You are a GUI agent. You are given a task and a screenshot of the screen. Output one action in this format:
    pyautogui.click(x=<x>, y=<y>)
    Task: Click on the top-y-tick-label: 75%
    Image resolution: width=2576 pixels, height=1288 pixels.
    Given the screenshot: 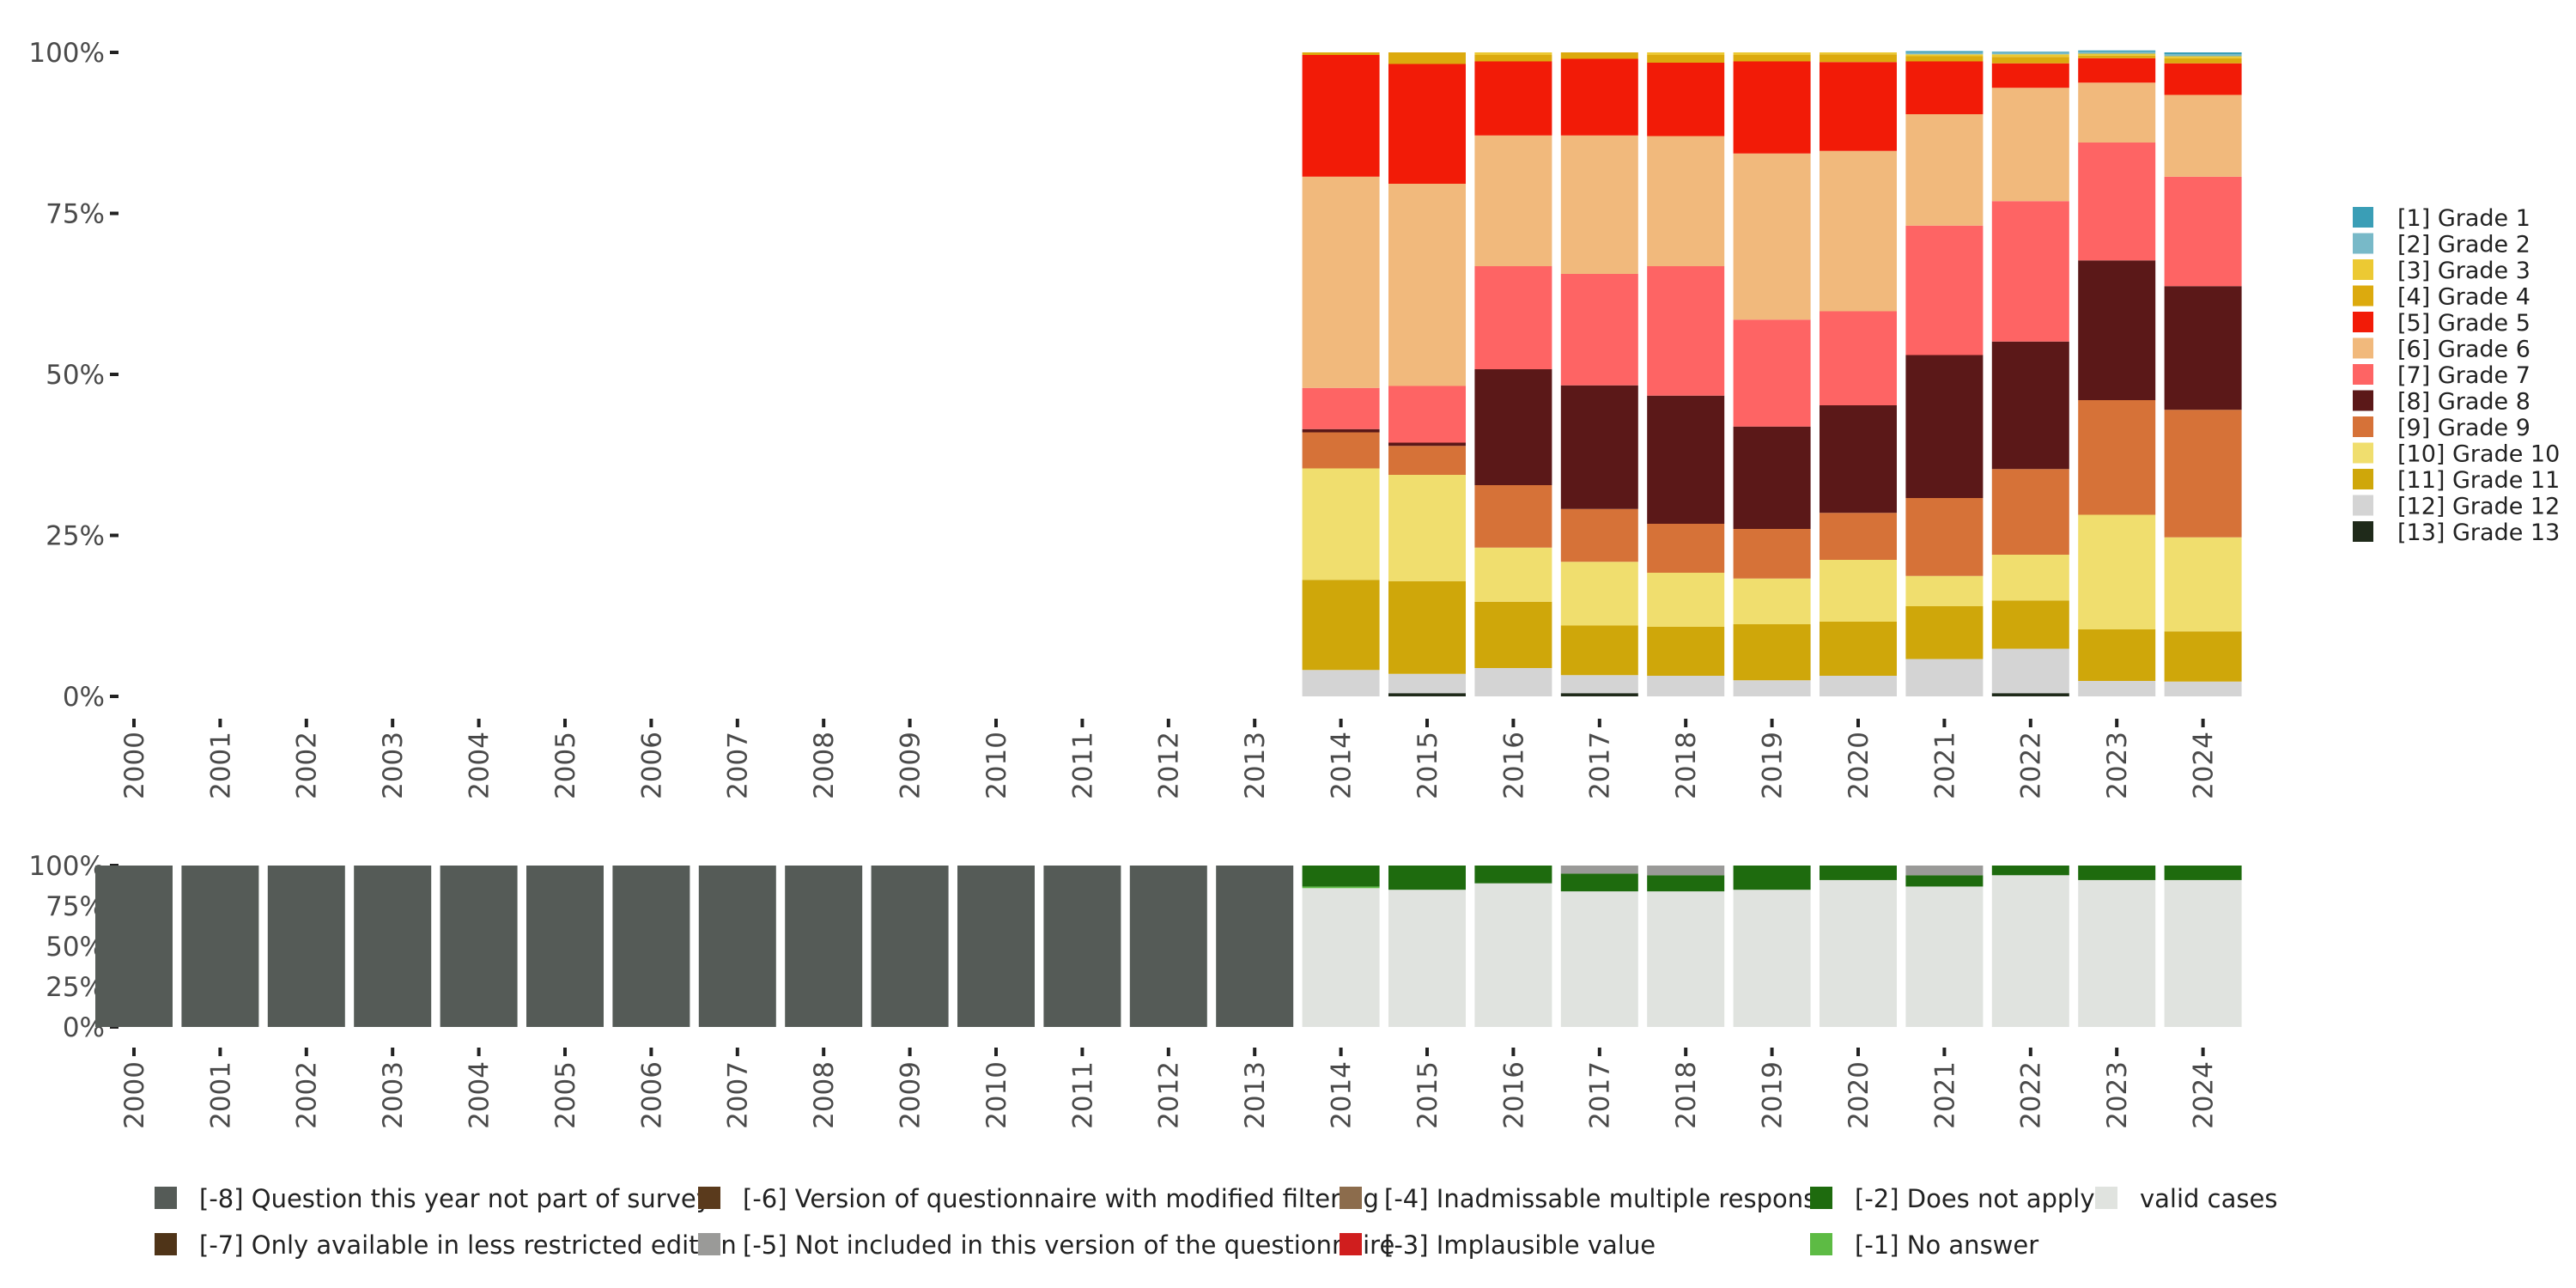 What is the action you would take?
    pyautogui.click(x=75, y=213)
    